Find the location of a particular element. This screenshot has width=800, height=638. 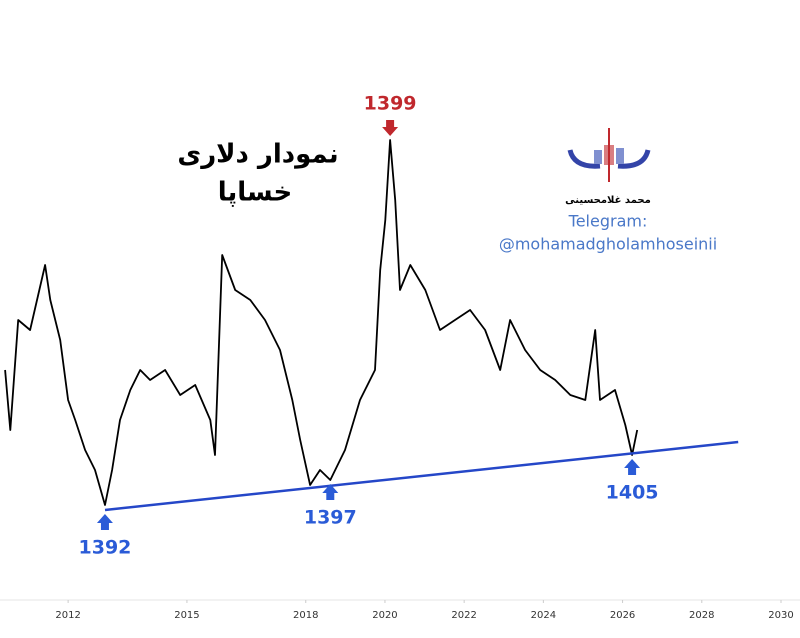

watermark-name: محمد غلامحسینی is located at coordinates (608, 200).